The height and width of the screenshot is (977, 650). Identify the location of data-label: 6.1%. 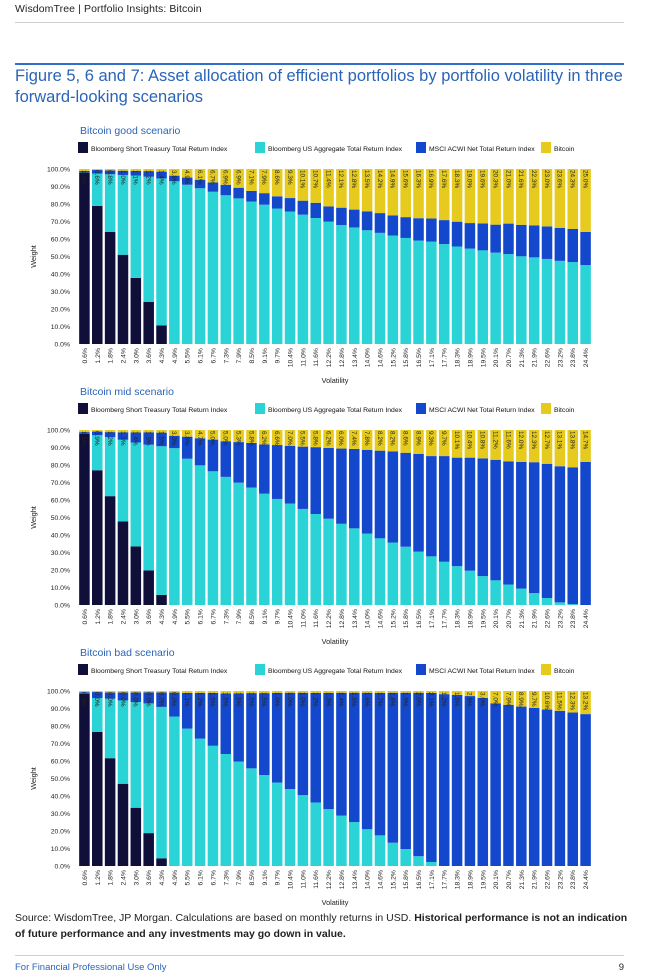
(199, 177).